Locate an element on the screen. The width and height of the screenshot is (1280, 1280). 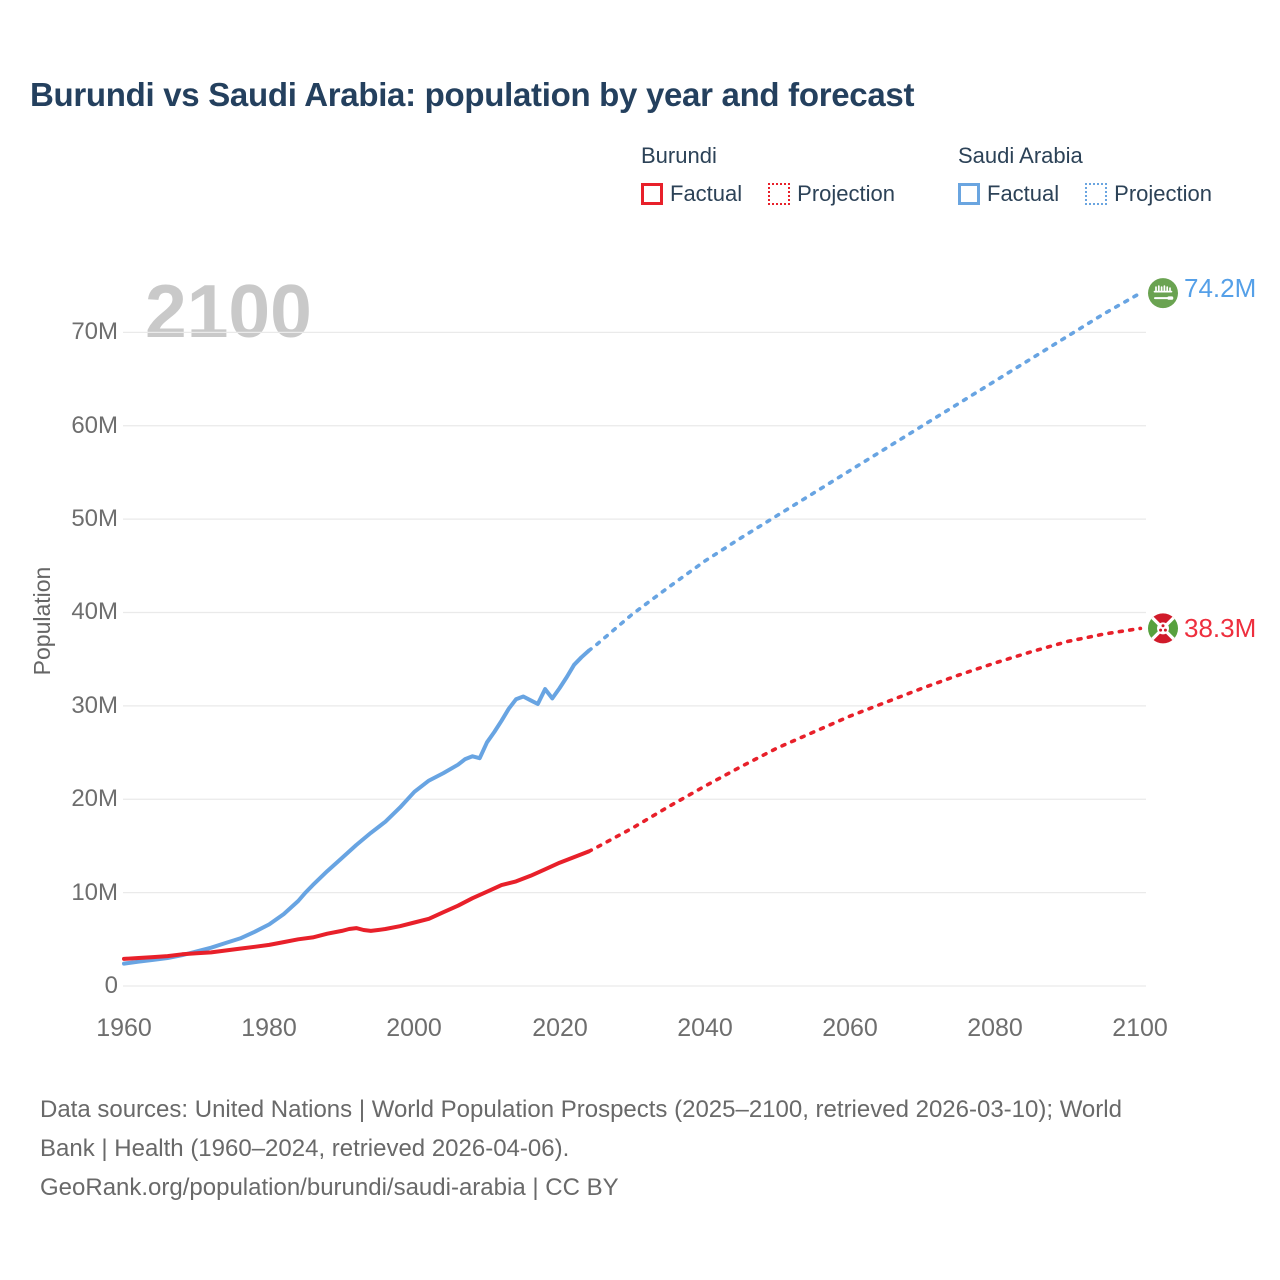
x-tick-label: 2040 is located at coordinates (705, 1028).